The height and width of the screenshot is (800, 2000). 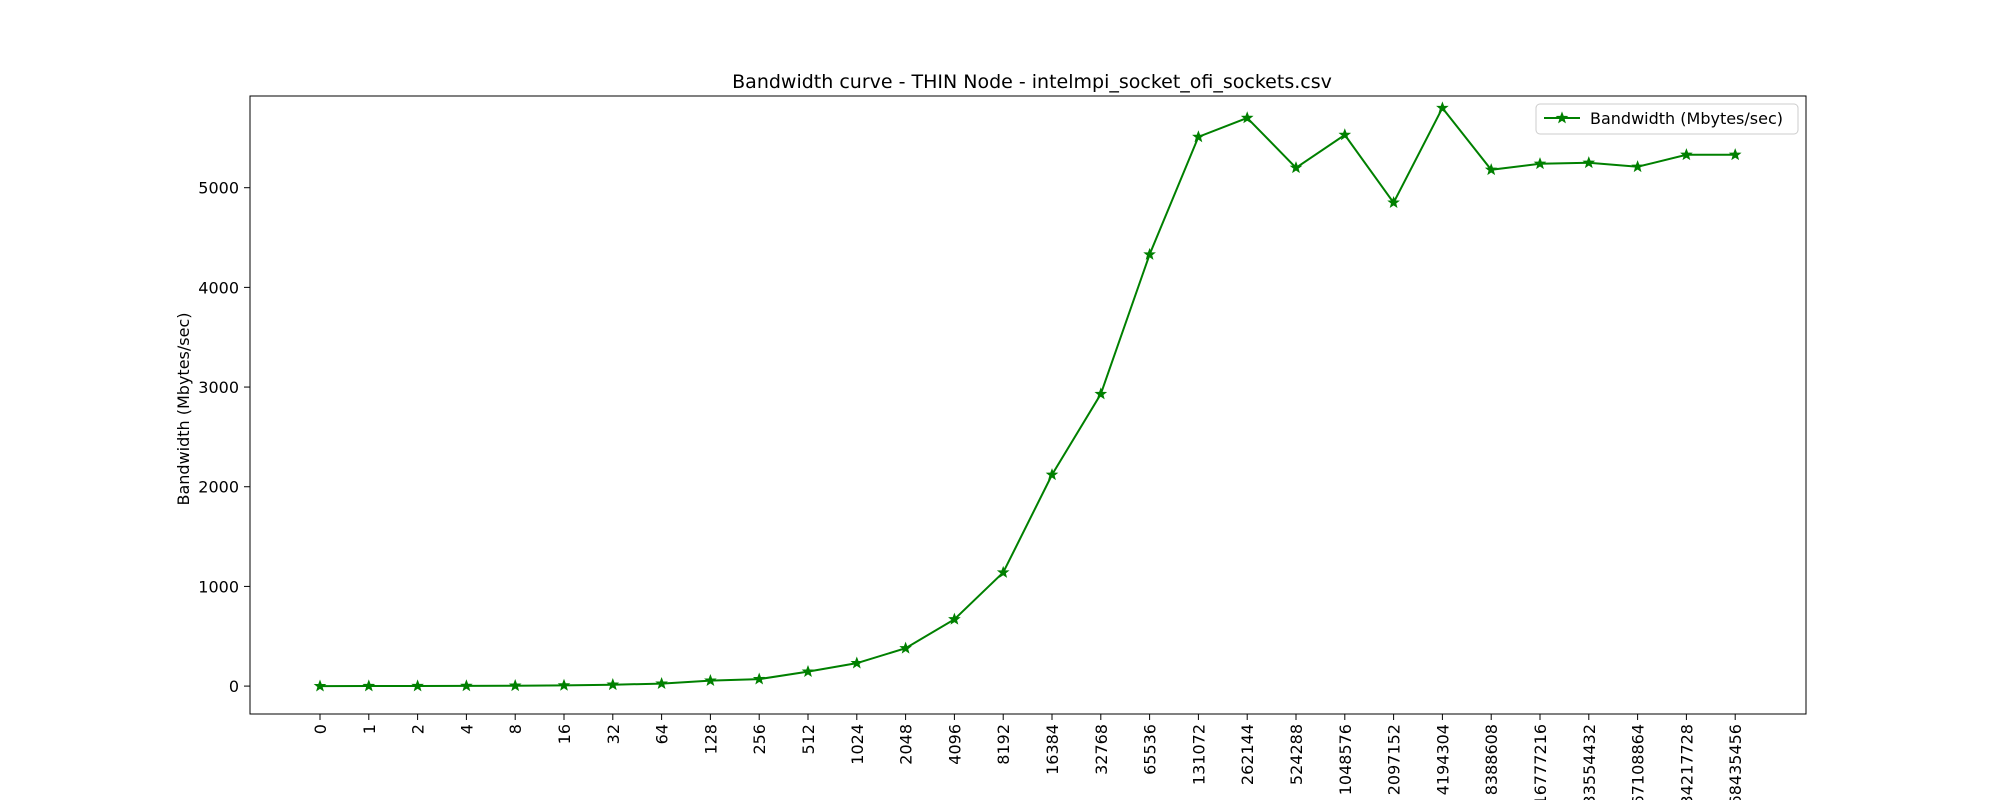 What do you see at coordinates (1735, 762) in the screenshot?
I see `x-tick-label: 268435456` at bounding box center [1735, 762].